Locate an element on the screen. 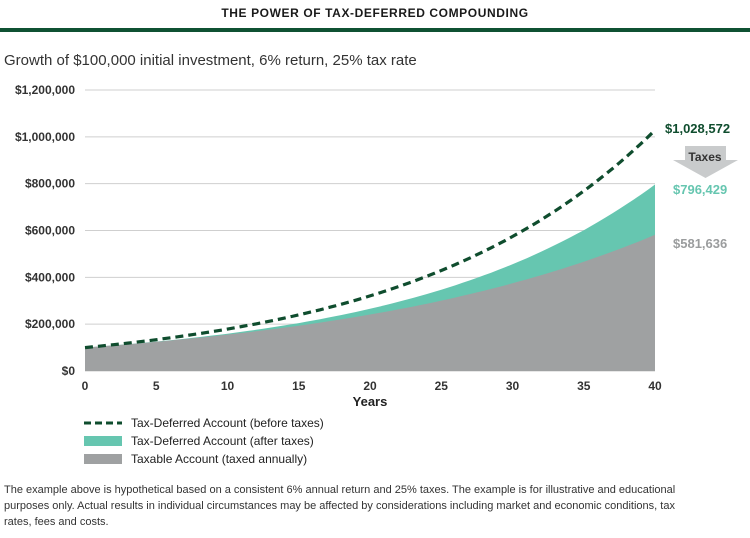 This screenshot has width=750, height=538. y-tick-label: $400,000 is located at coordinates (50, 277).